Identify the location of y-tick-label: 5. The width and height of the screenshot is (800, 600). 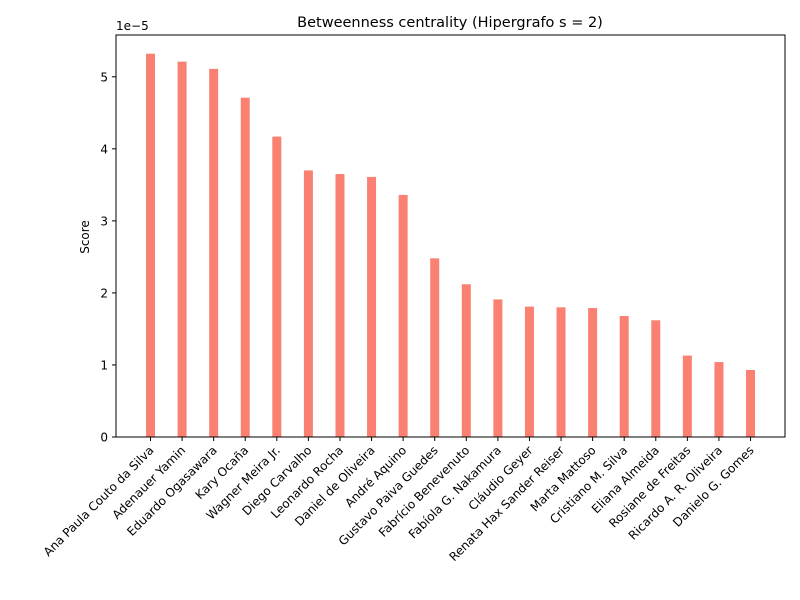
(104, 77).